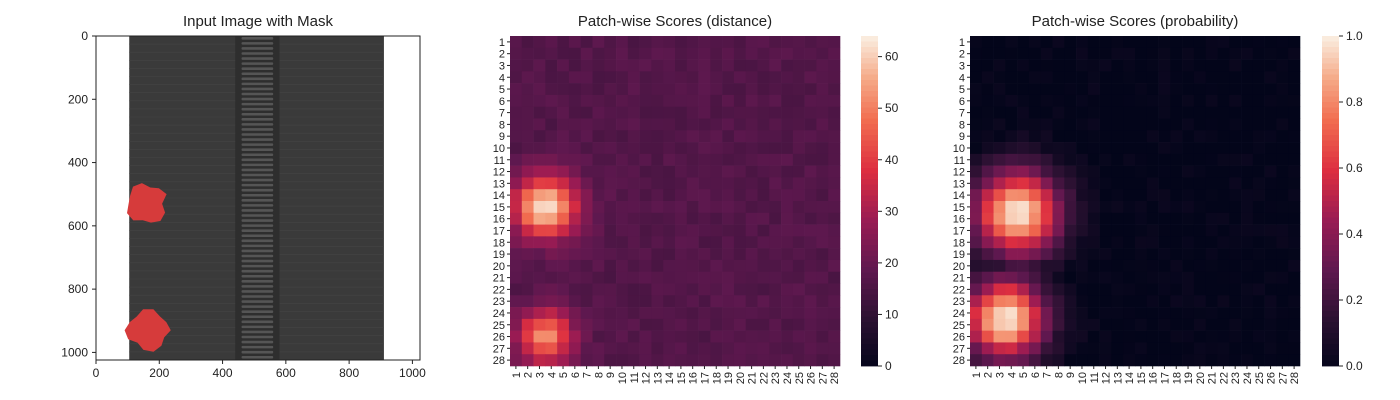 The height and width of the screenshot is (400, 1400). Describe the element at coordinates (499, 255) in the screenshot. I see `row-tick-label: 19` at that location.